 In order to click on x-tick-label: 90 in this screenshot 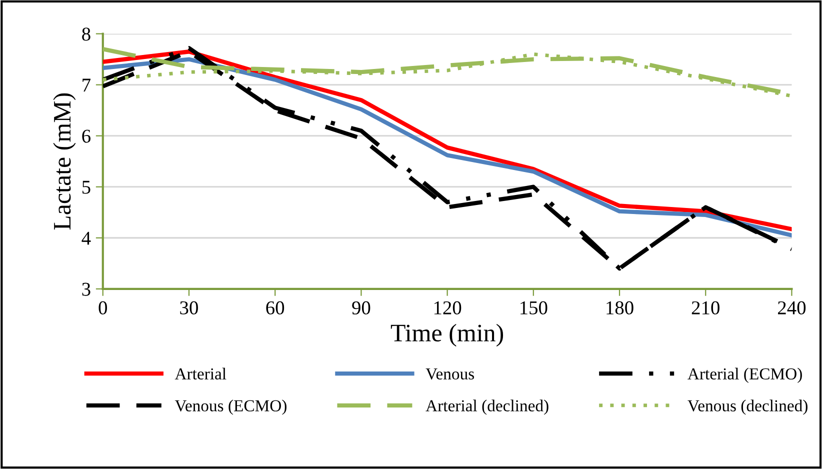, I will do `click(361, 307)`.